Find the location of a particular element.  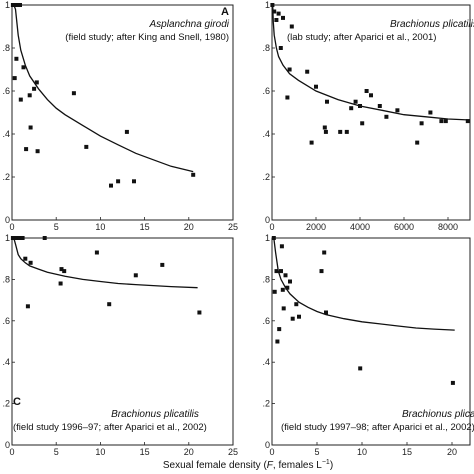

panel-a-label: A is located at coordinates (225, 12).